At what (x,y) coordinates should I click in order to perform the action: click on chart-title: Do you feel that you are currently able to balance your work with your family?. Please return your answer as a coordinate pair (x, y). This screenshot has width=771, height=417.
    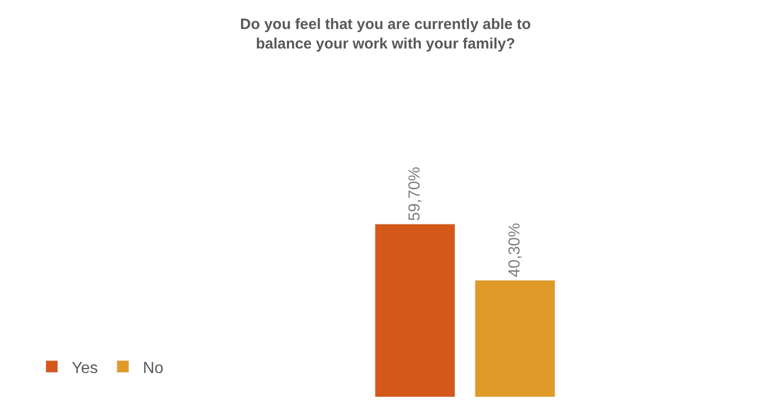
    Looking at the image, I should click on (385, 34).